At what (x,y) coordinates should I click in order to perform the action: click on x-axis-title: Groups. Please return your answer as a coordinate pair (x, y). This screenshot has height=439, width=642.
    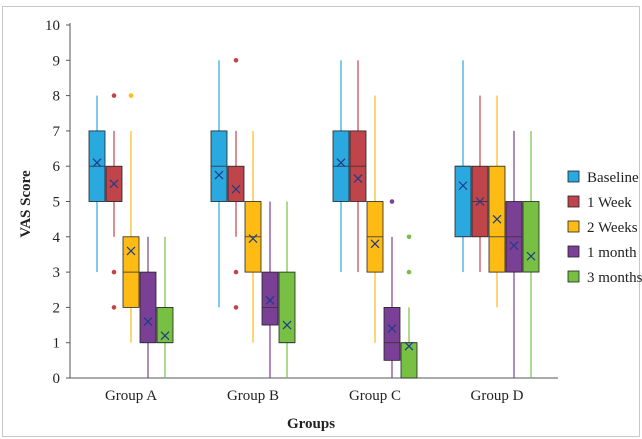
    Looking at the image, I should click on (311, 424).